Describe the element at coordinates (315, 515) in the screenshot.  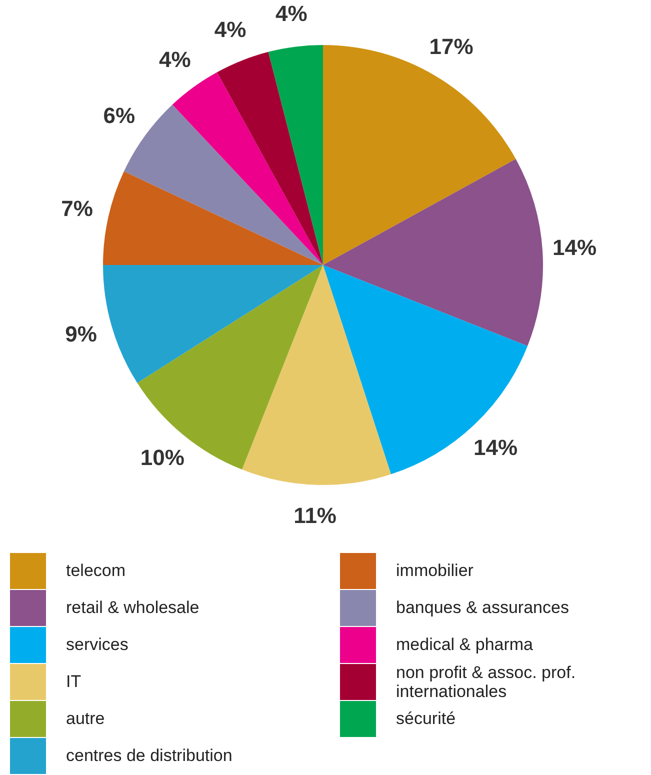
I see `data-label: 11%` at that location.